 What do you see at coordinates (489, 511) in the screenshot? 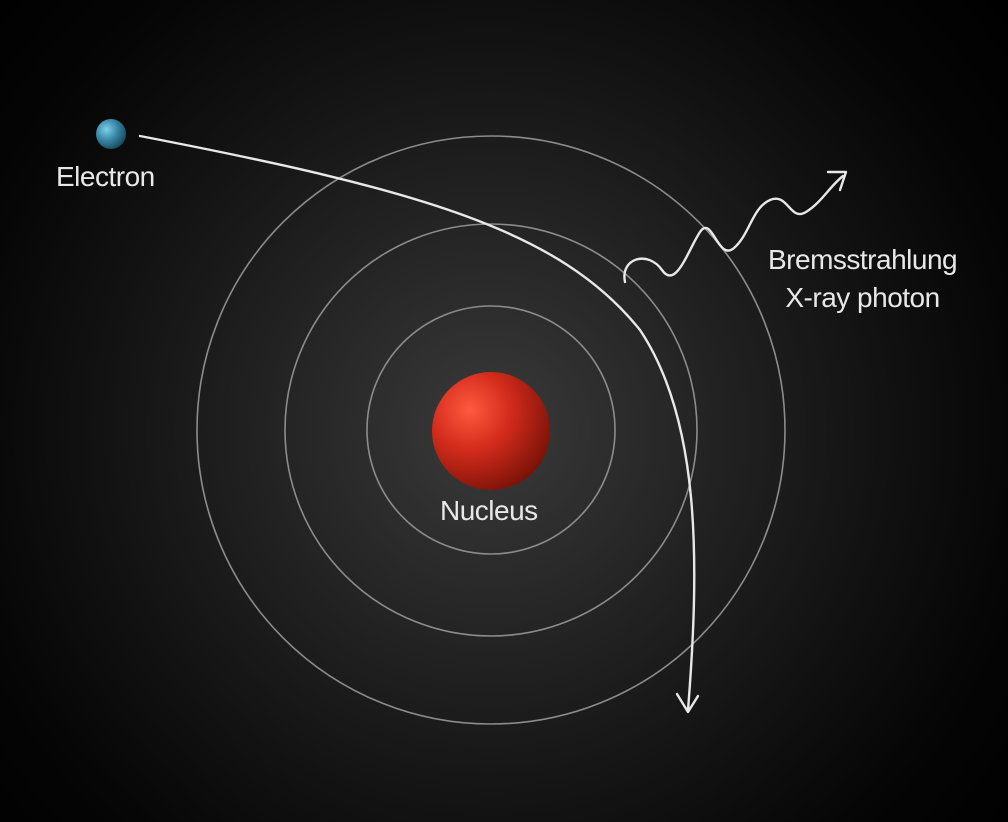
I see `nucleus-label: Nucleus` at bounding box center [489, 511].